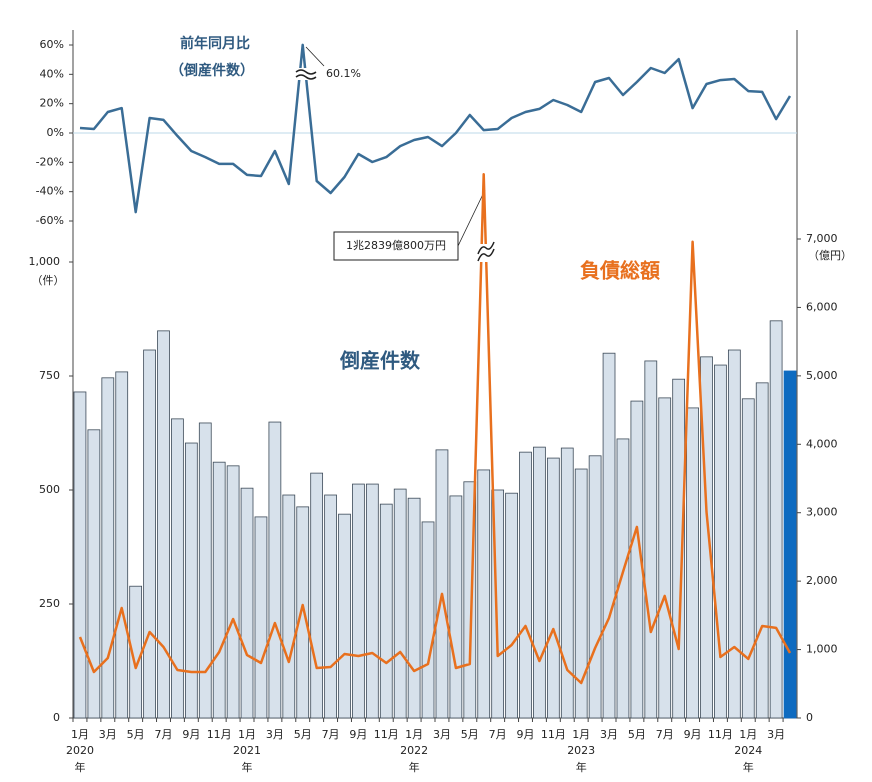 The image size is (872, 782). Describe the element at coordinates (45, 261) in the screenshot. I see `y-tick-label: 1,000` at that location.